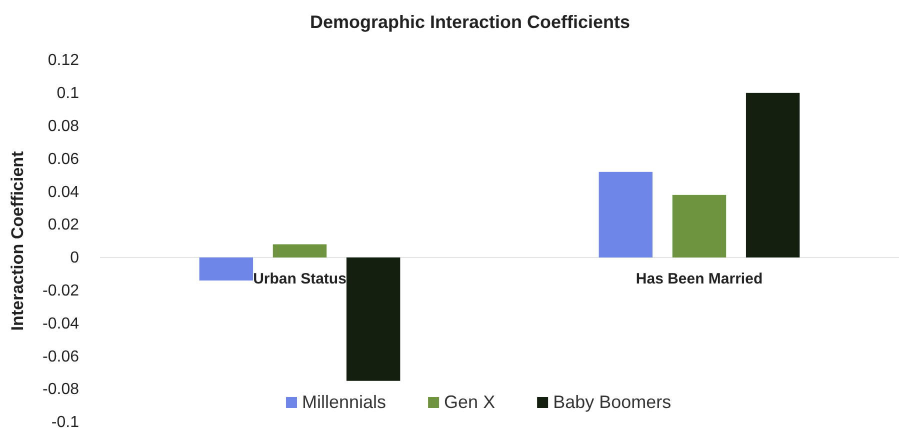  Describe the element at coordinates (64, 159) in the screenshot. I see `y-tick-label: 0.06` at that location.